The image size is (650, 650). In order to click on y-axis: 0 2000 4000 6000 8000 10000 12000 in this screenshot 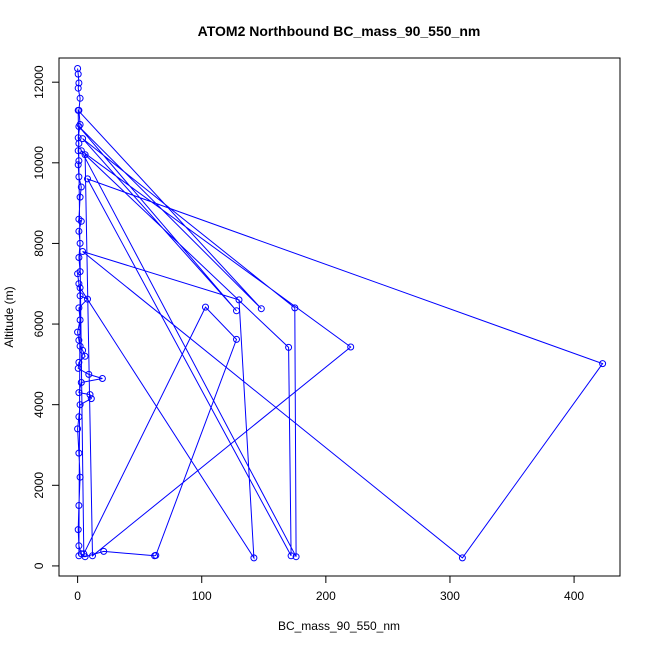, I will do `click(46, 317)`.